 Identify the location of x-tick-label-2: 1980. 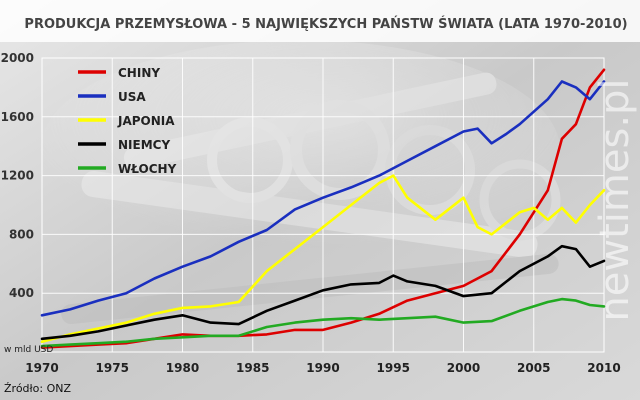
(182, 368).